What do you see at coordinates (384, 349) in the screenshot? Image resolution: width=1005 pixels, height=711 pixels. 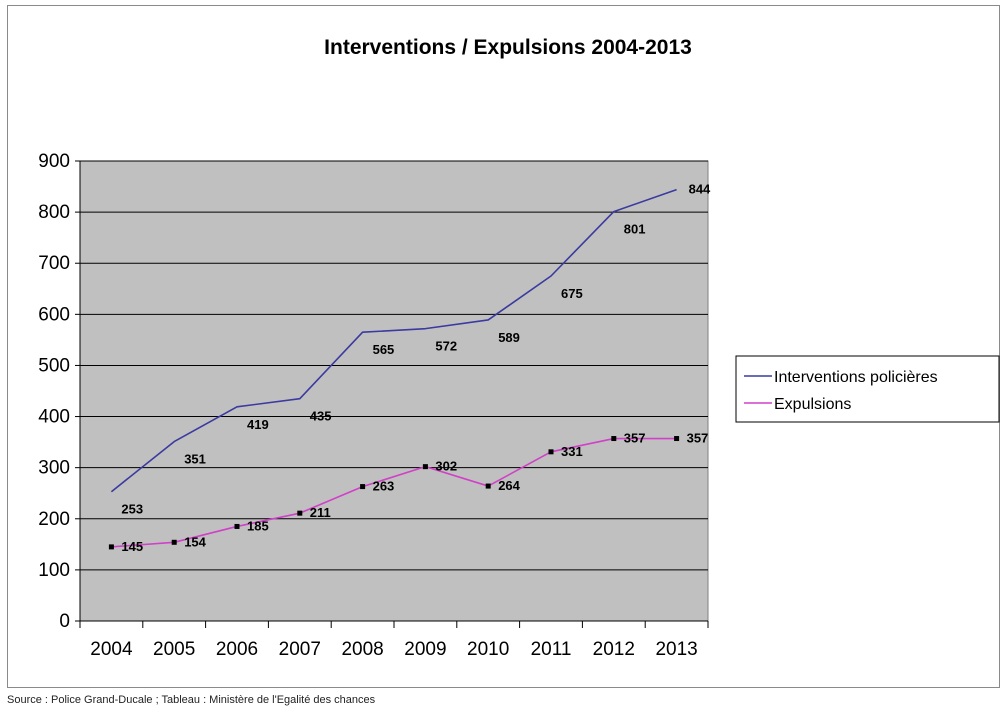 I see `data-label: 565` at bounding box center [384, 349].